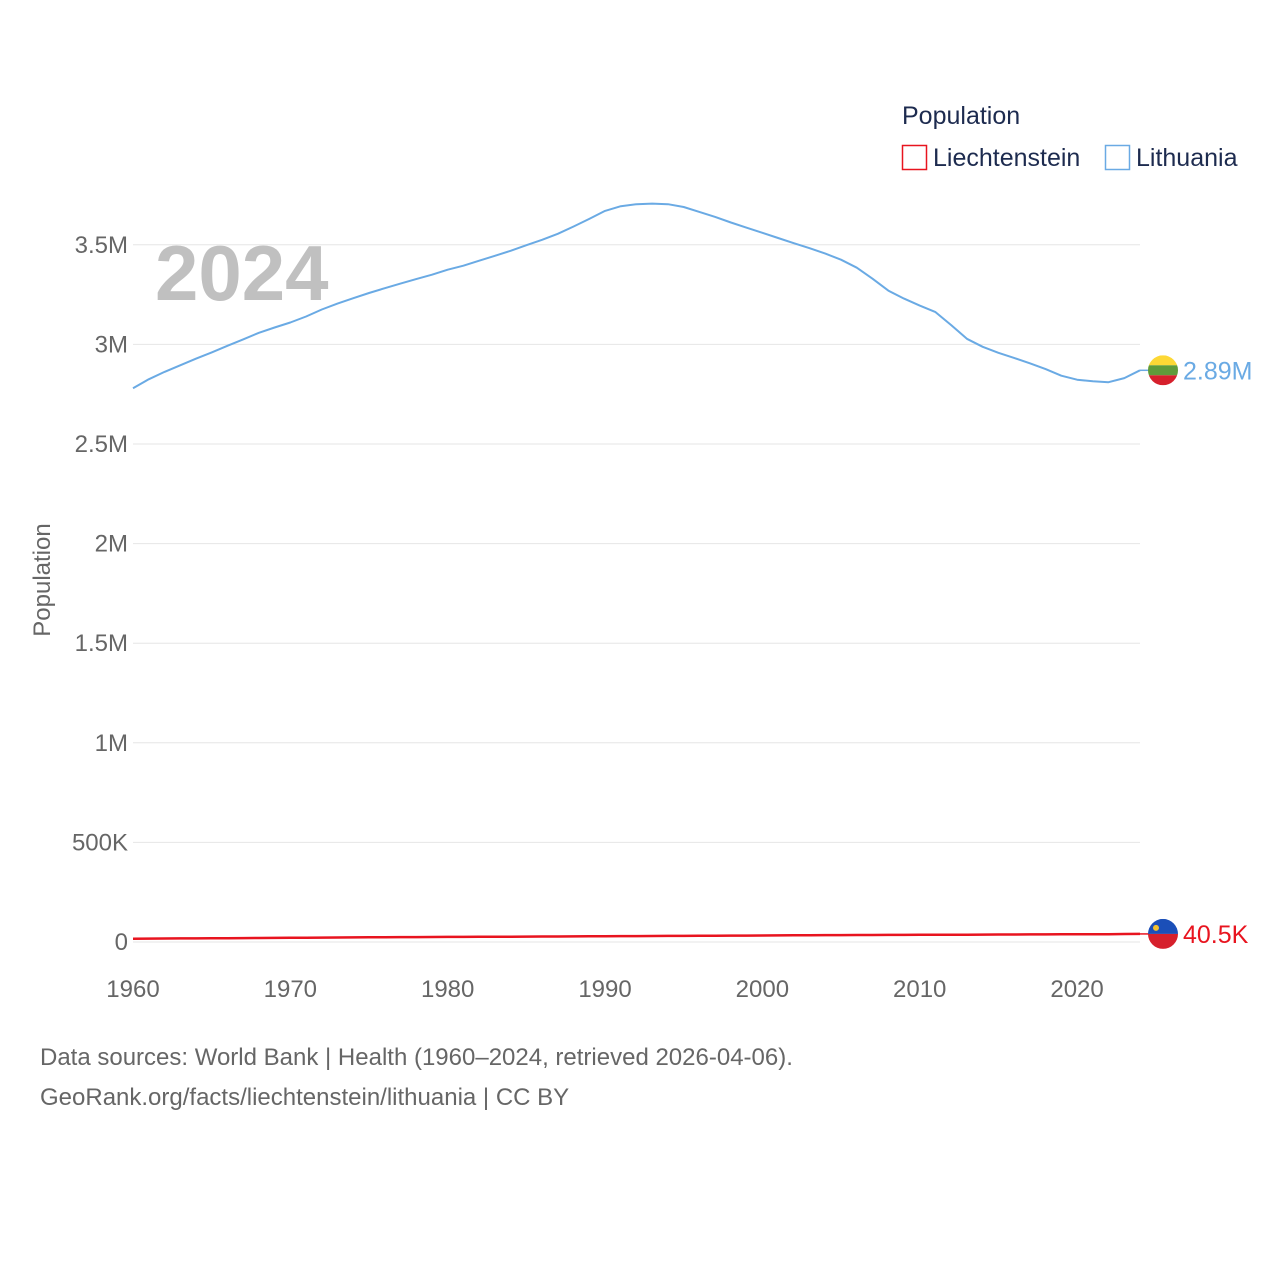 Image resolution: width=1280 pixels, height=1280 pixels. What do you see at coordinates (290, 989) in the screenshot?
I see `x-tick-label: 1970` at bounding box center [290, 989].